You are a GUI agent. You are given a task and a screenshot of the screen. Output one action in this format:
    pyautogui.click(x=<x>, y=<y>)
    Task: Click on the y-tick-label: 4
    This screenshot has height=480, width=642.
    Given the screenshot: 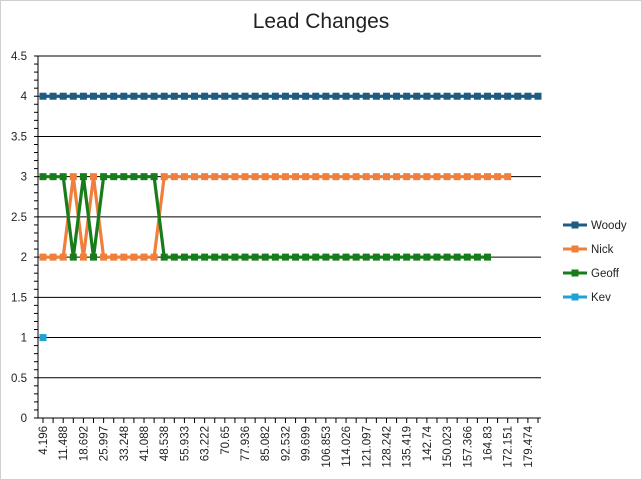 What is the action you would take?
    pyautogui.click(x=24, y=97)
    